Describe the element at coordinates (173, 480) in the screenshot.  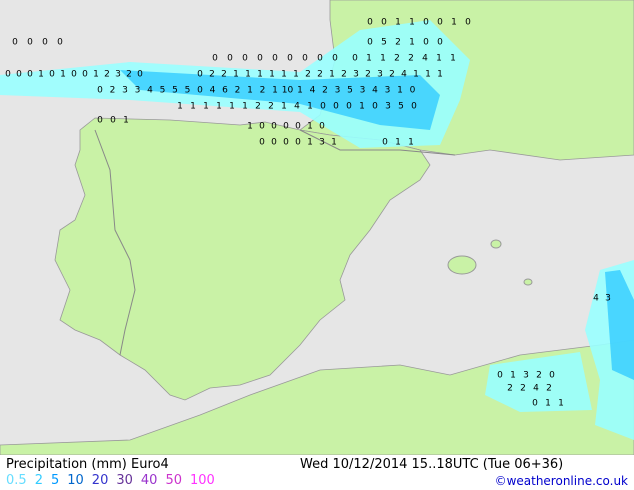
I see `legend-item: 50` at that location.